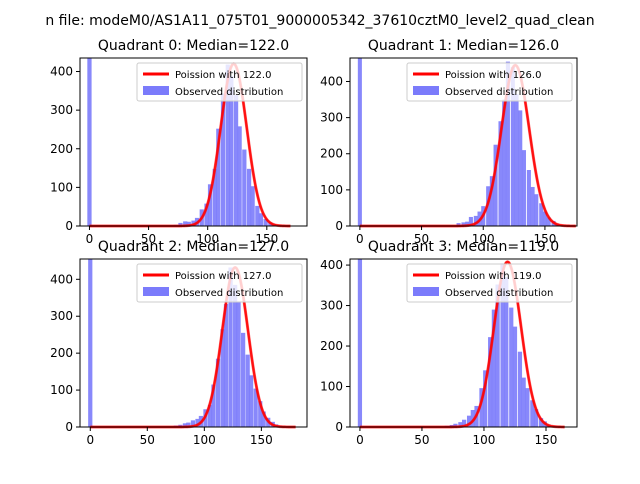 The width and height of the screenshot is (640, 484). What do you see at coordinates (463, 247) in the screenshot?
I see `subplot-title: Quadrant 3: Median=119.0` at bounding box center [463, 247].